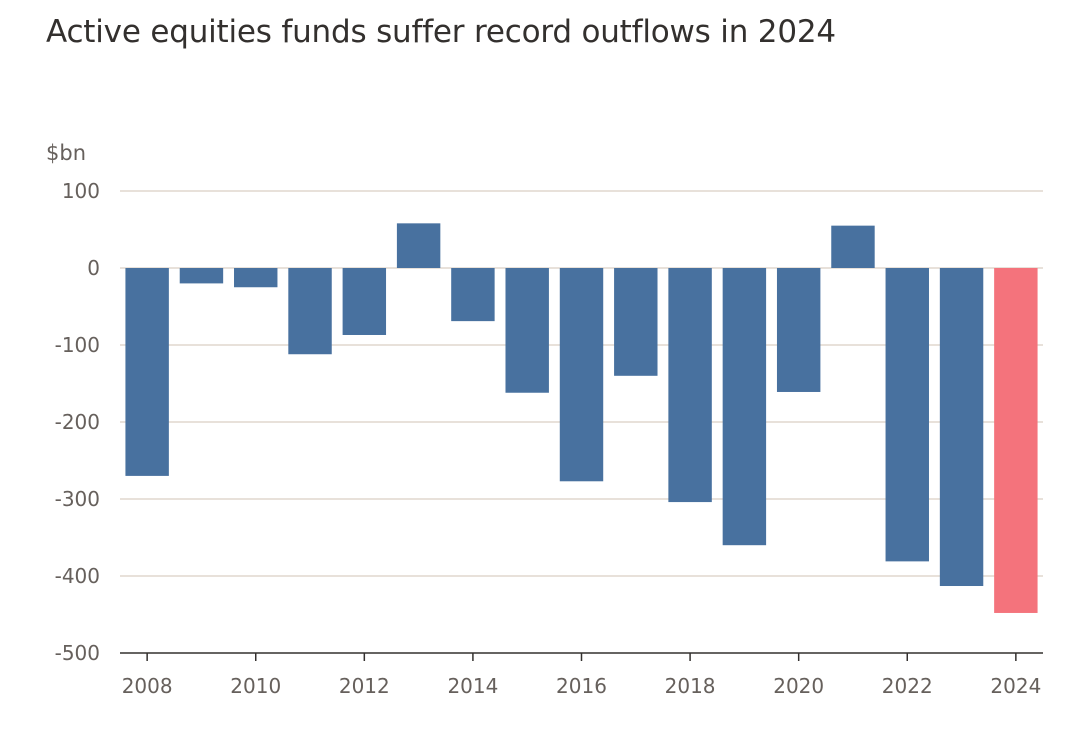 This screenshot has height=746, width=1080. I want to click on bar-2021, so click(853, 246).